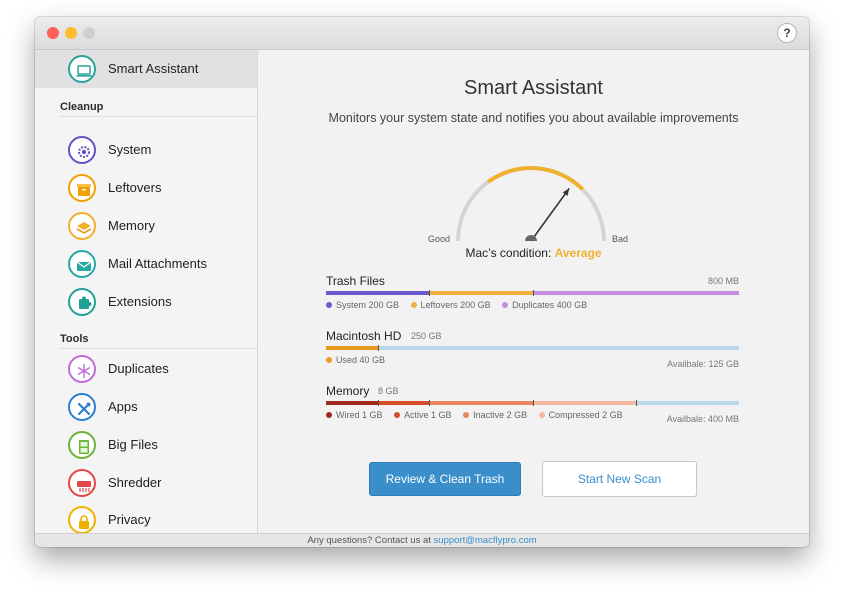 The image size is (844, 600). What do you see at coordinates (129, 519) in the screenshot?
I see `sidebar-item-label: Privacy` at bounding box center [129, 519].